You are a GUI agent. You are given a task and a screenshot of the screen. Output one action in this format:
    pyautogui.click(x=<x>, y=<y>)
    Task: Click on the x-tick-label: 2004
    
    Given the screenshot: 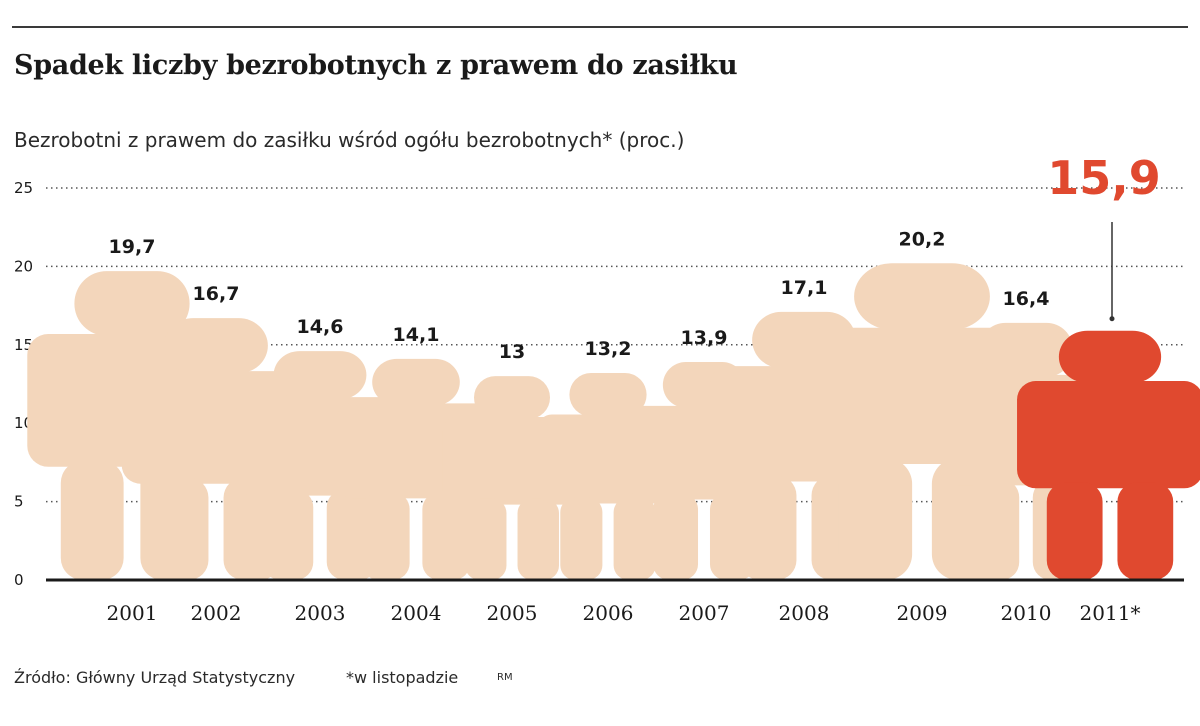 What is the action you would take?
    pyautogui.click(x=416, y=613)
    